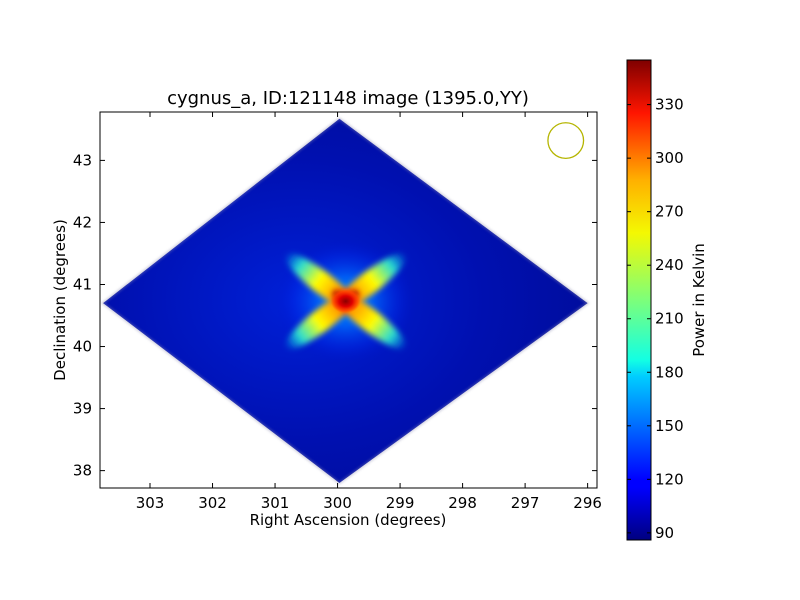  I want to click on x-tick-label: 302, so click(212, 503).